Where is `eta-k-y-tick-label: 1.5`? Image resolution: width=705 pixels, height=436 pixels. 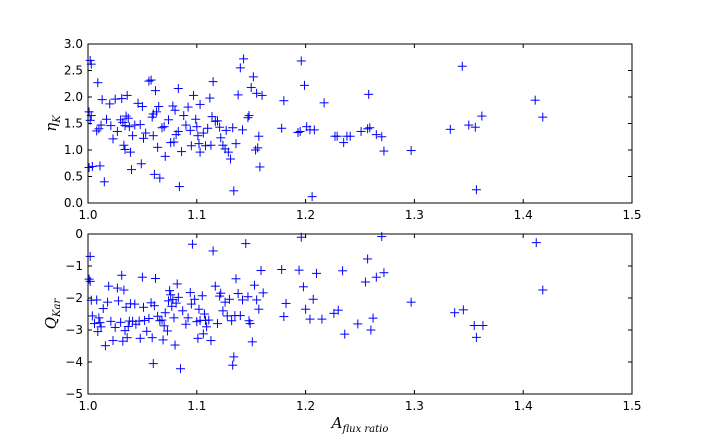
eta-k-y-tick-label: 1.5 is located at coordinates (73, 124).